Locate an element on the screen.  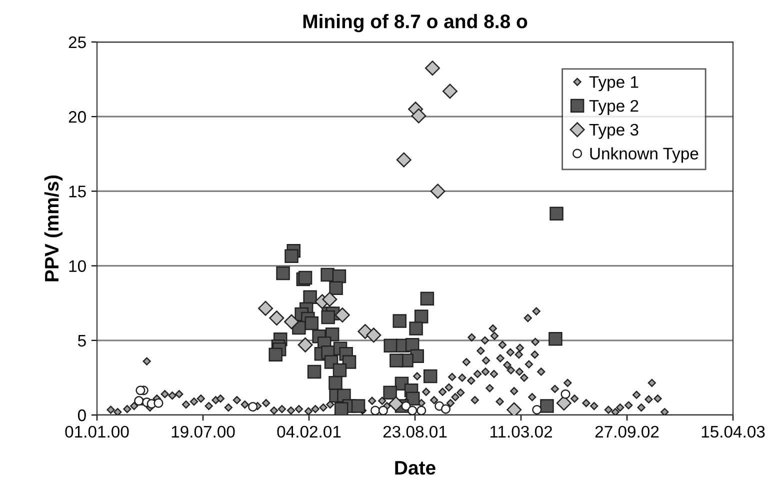
x-tick-label: 11.03.02 is located at coordinates (521, 432).